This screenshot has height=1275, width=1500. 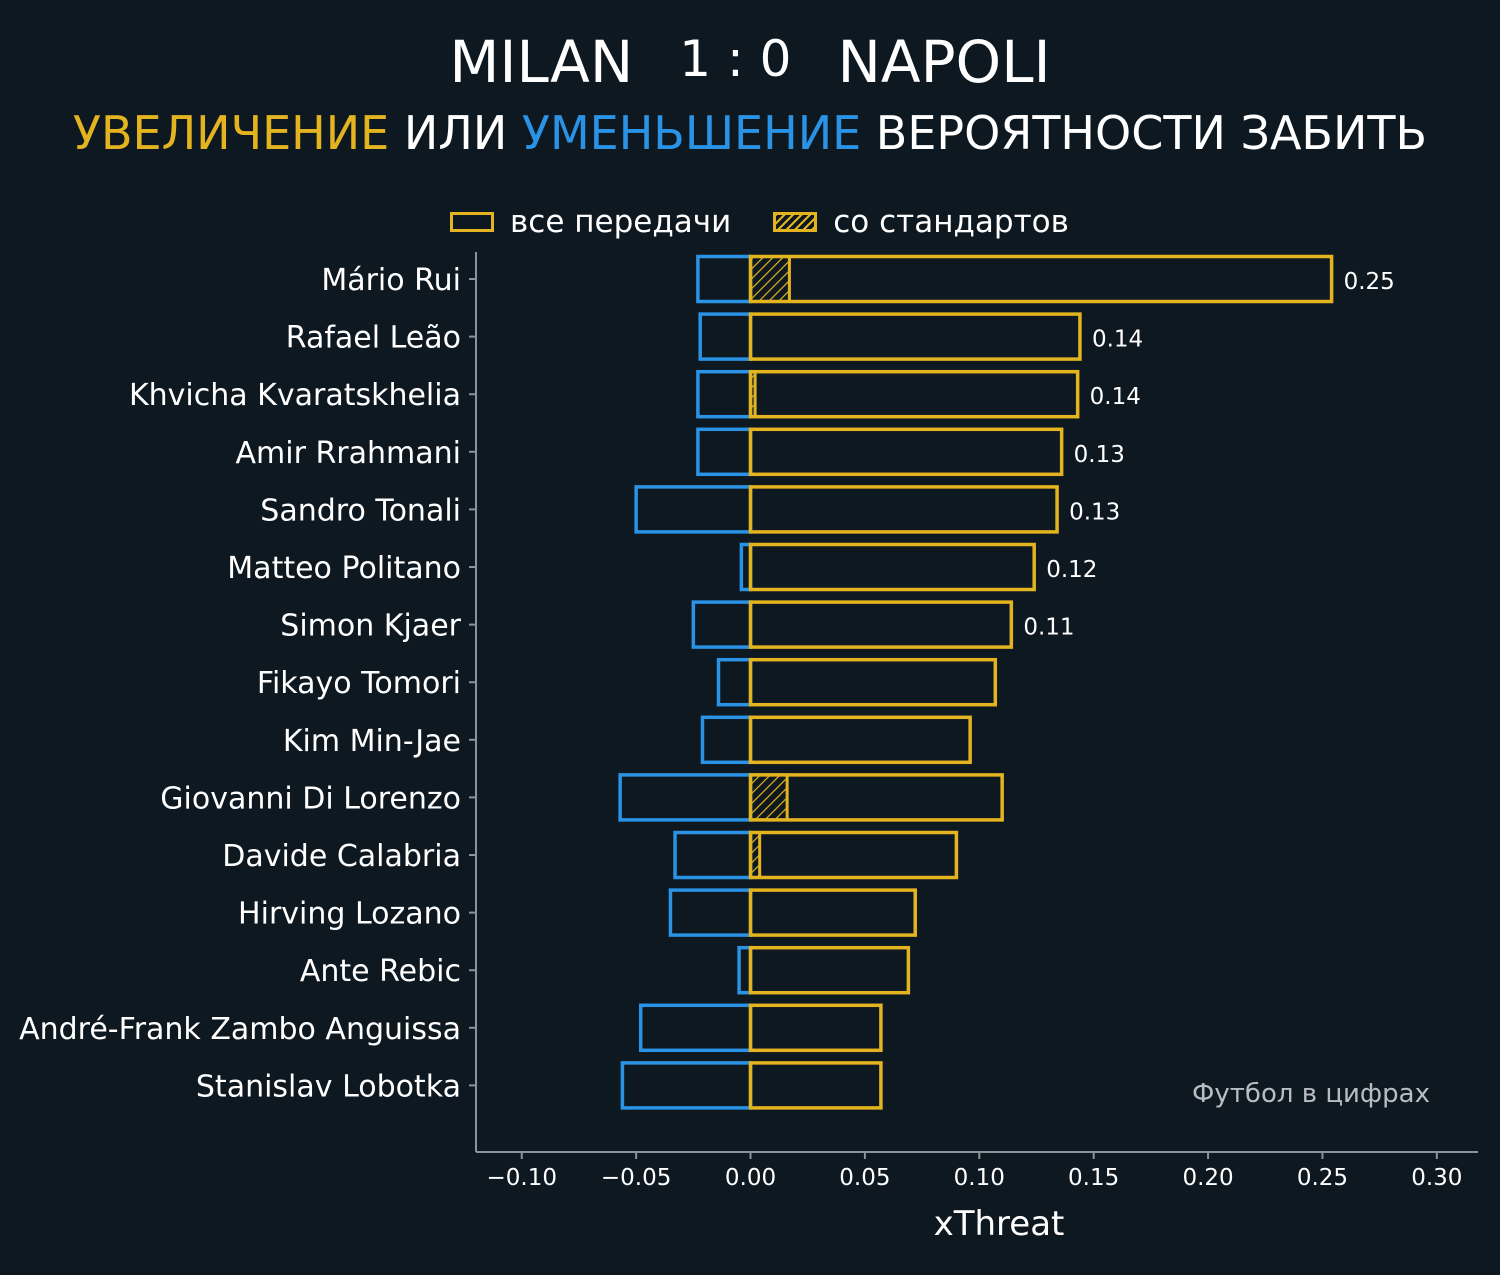 What do you see at coordinates (735, 59) in the screenshot?
I see `match-score: 1 : 0` at bounding box center [735, 59].